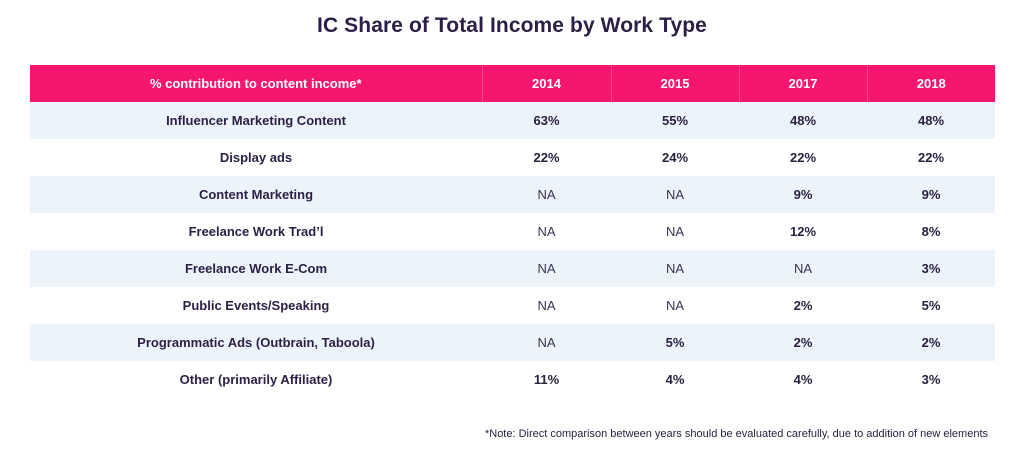  I want to click on row-label: Other (primarily Affiliate), so click(256, 379).